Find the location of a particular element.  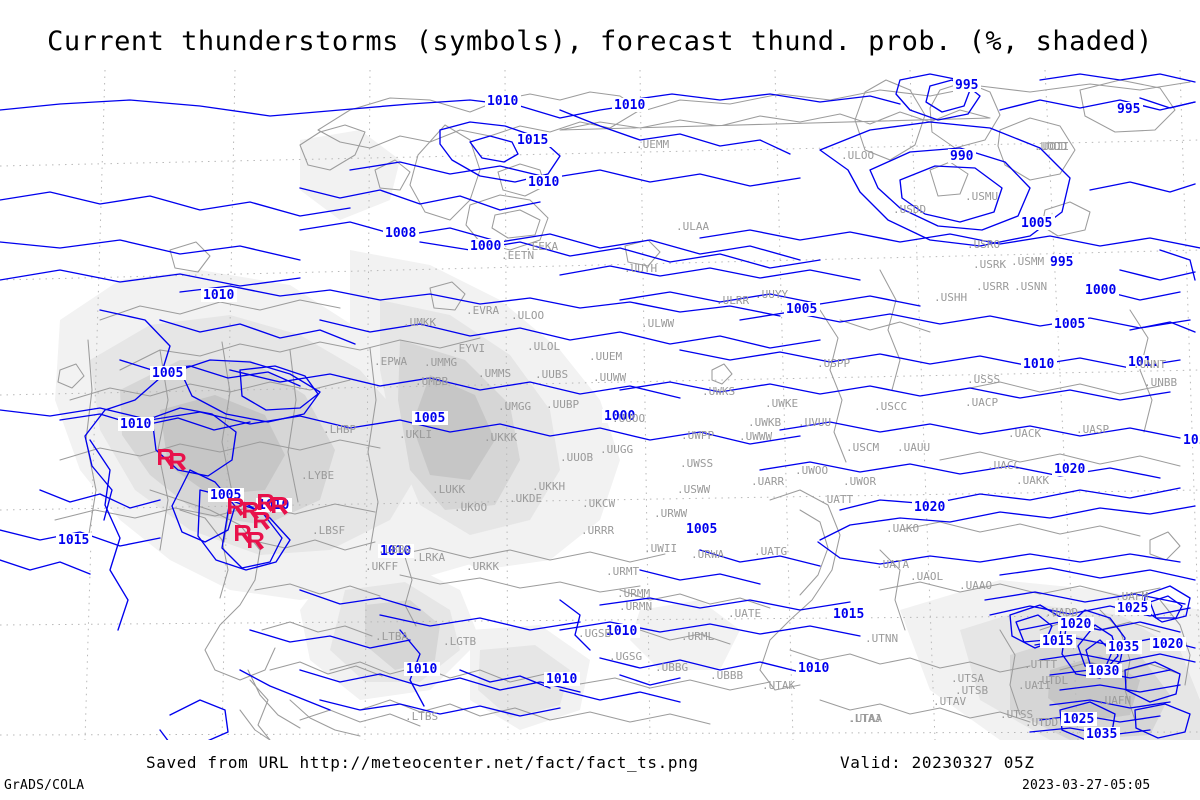

isobar-label: 1030 is located at coordinates (1103, 671).